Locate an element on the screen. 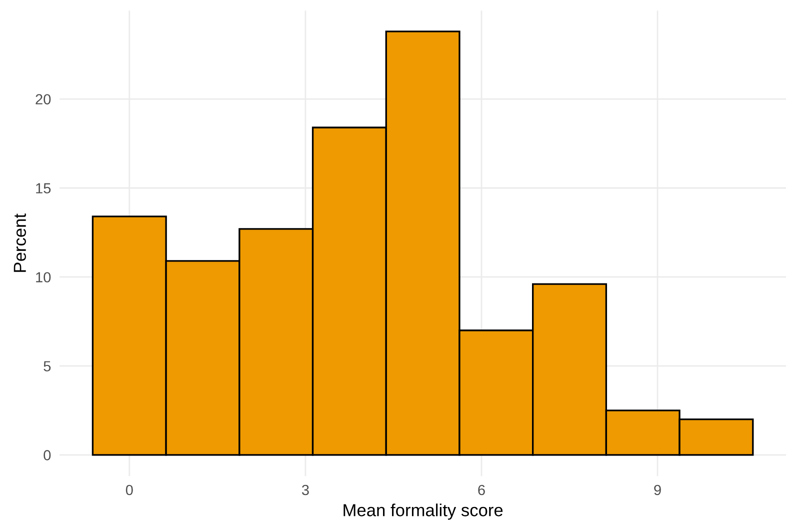 The height and width of the screenshot is (529, 794). x-tick-label: 3 is located at coordinates (305, 490).